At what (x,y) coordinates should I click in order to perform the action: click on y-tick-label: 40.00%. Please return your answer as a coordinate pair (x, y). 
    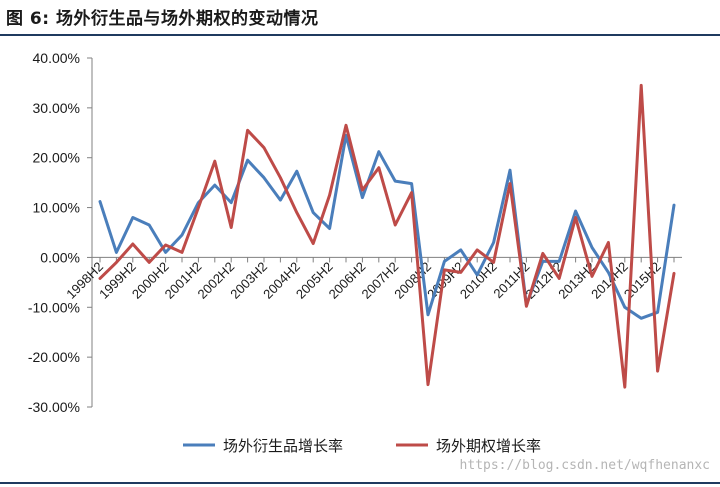
    Looking at the image, I should click on (56, 58).